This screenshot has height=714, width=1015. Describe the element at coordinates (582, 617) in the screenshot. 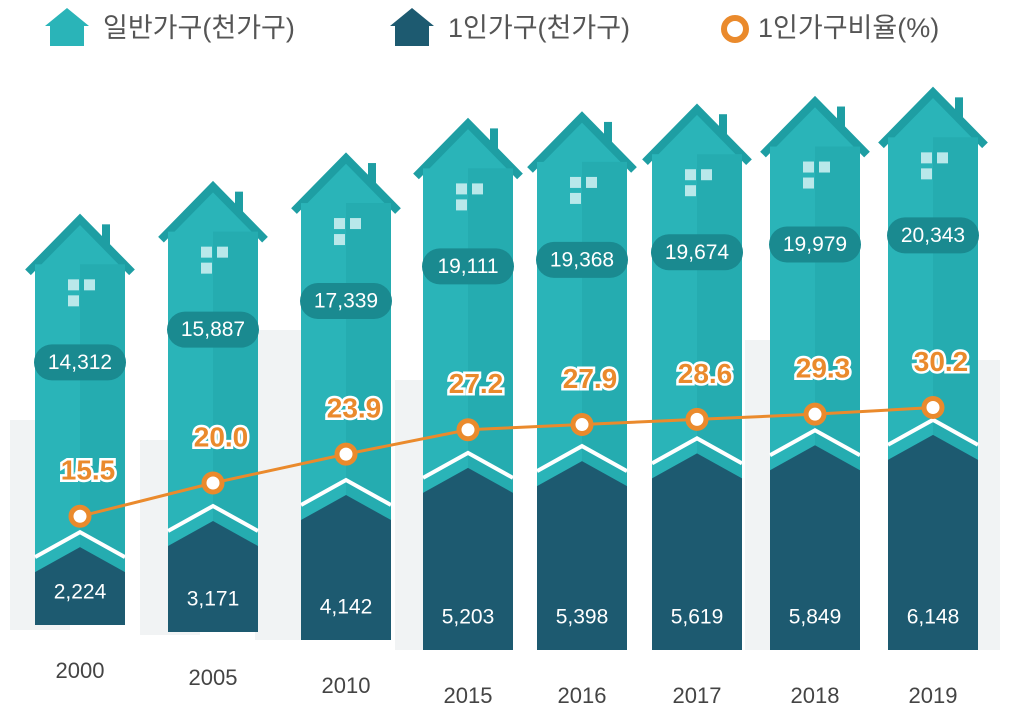

I see `single-label: 5,398` at that location.